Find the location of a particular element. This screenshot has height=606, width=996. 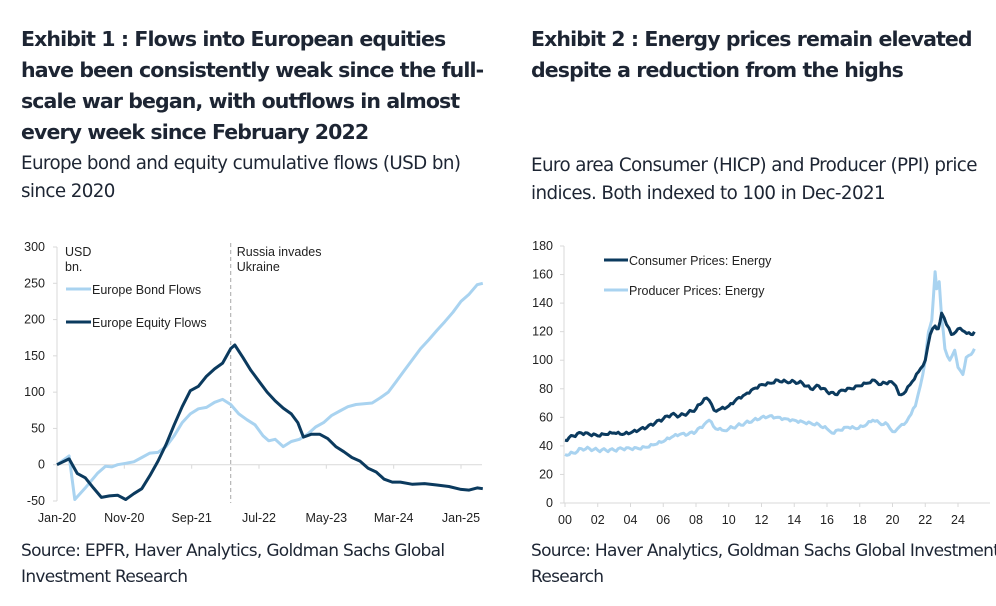

invasion-label-line2: Ukraine is located at coordinates (258, 267).